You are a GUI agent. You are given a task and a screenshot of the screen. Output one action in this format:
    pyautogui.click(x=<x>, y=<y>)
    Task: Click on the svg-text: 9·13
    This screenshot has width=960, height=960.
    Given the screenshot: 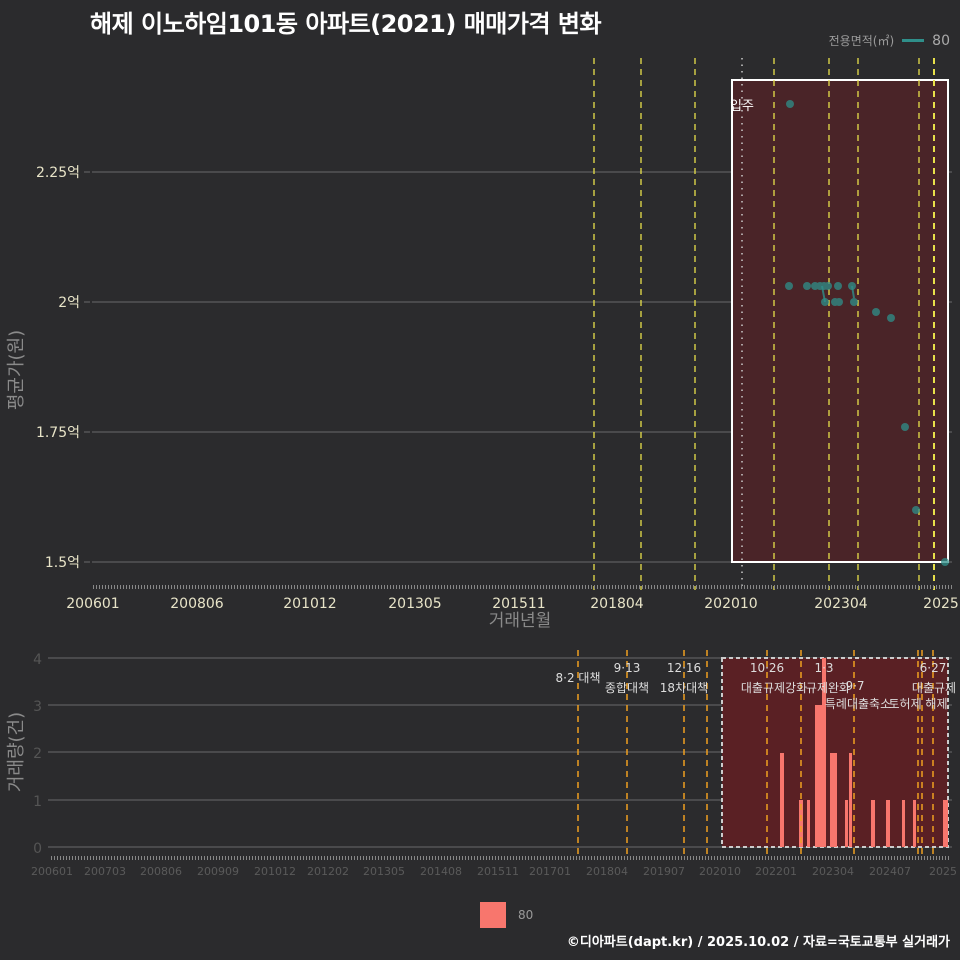 What is the action you would take?
    pyautogui.click(x=627, y=668)
    